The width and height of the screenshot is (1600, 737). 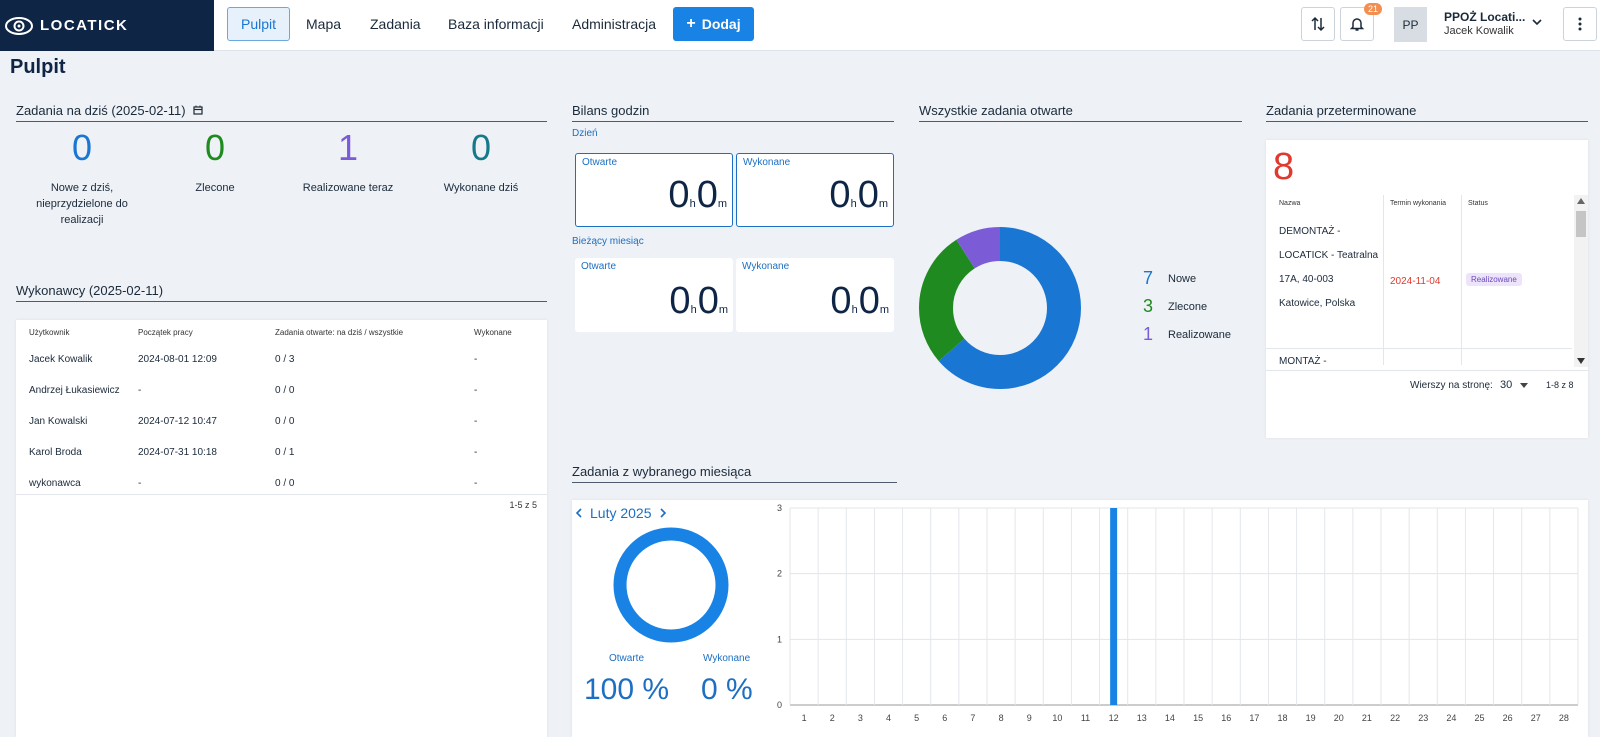 I want to click on notifications-button: 21, so click(x=1361, y=22).